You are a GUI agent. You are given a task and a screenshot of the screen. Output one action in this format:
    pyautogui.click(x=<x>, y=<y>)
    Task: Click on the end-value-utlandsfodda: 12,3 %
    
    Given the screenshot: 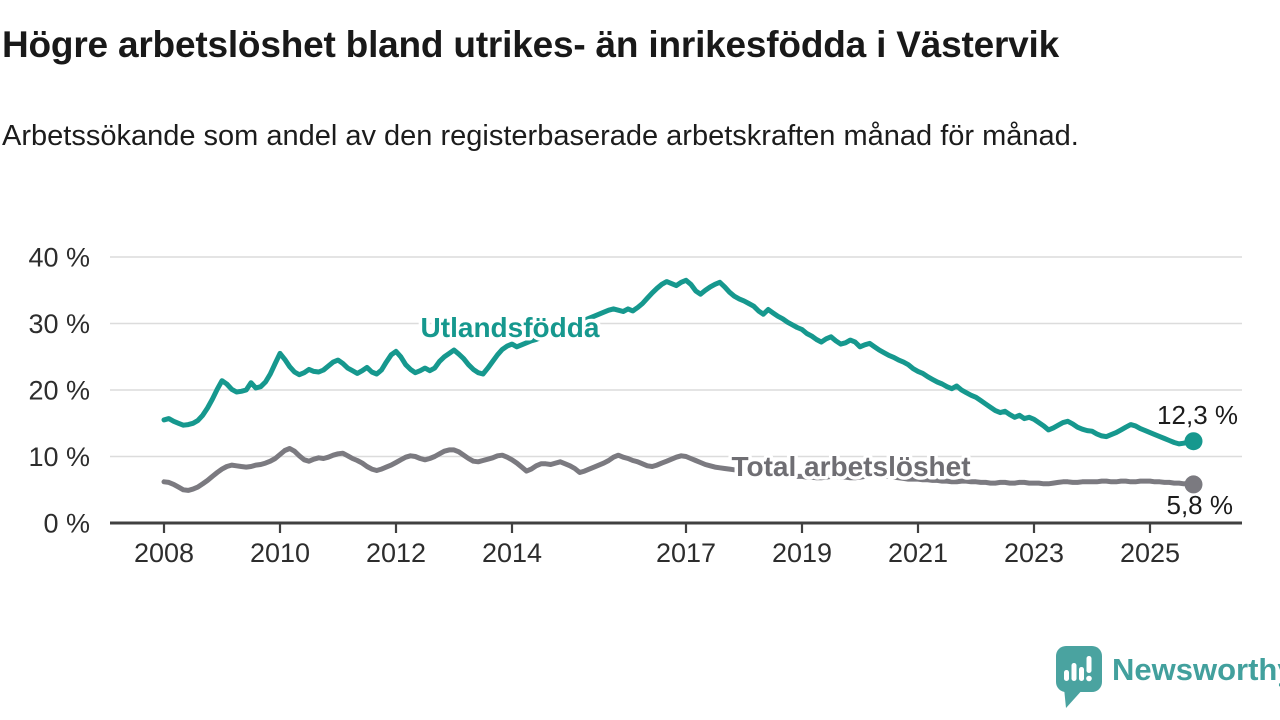 What is the action you would take?
    pyautogui.click(x=1197, y=415)
    